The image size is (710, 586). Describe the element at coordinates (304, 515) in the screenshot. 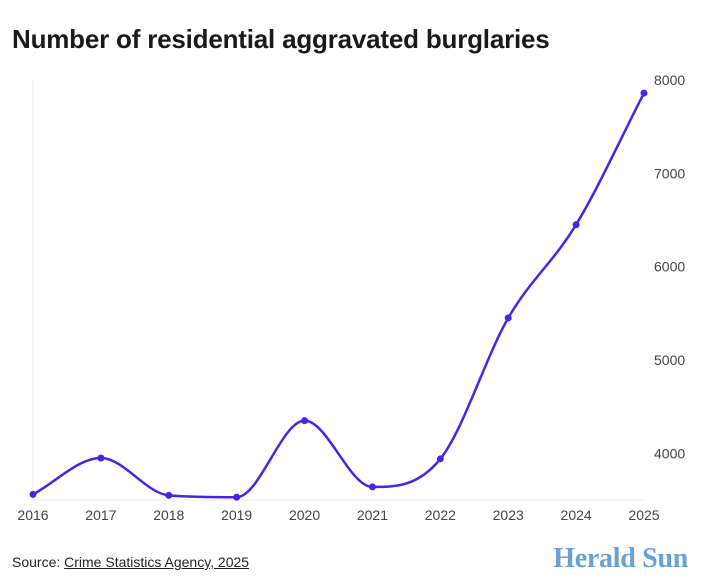

I see `x-tick-label: 2020` at that location.